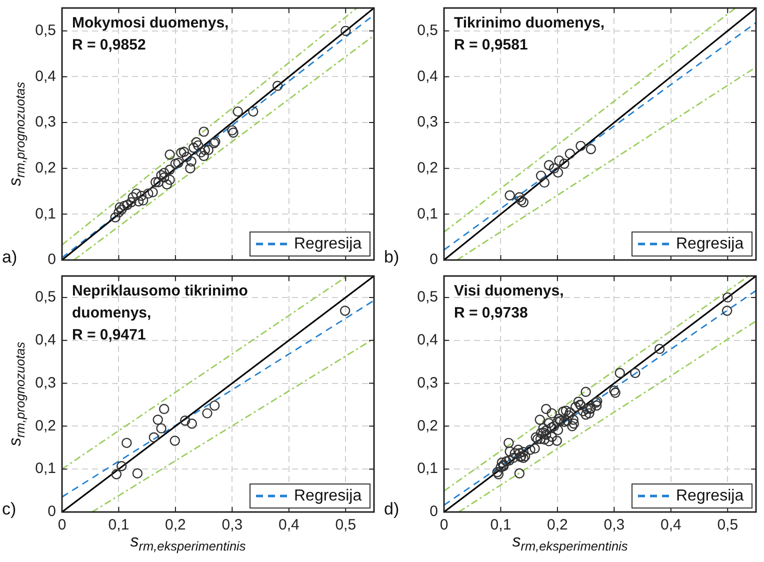  I want to click on text: Nepriklausomo tikrinimo duomenys, R = 0,9471, so click(160, 313).